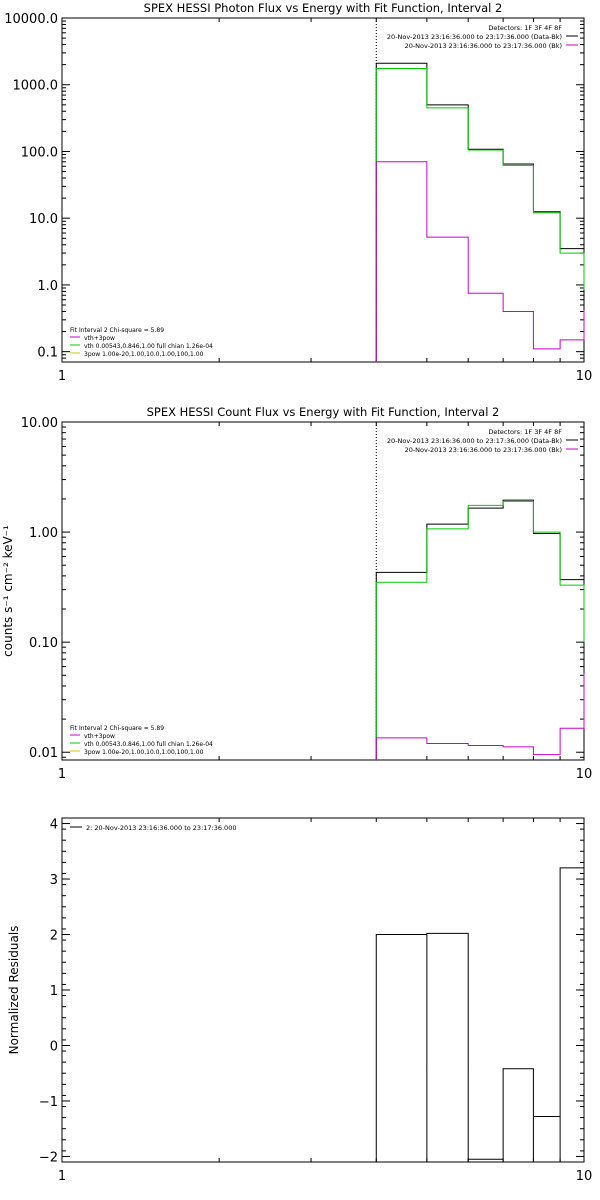 This screenshot has width=600, height=1200. What do you see at coordinates (31, 19) in the screenshot?
I see `y-tick-label: 10000.0` at bounding box center [31, 19].